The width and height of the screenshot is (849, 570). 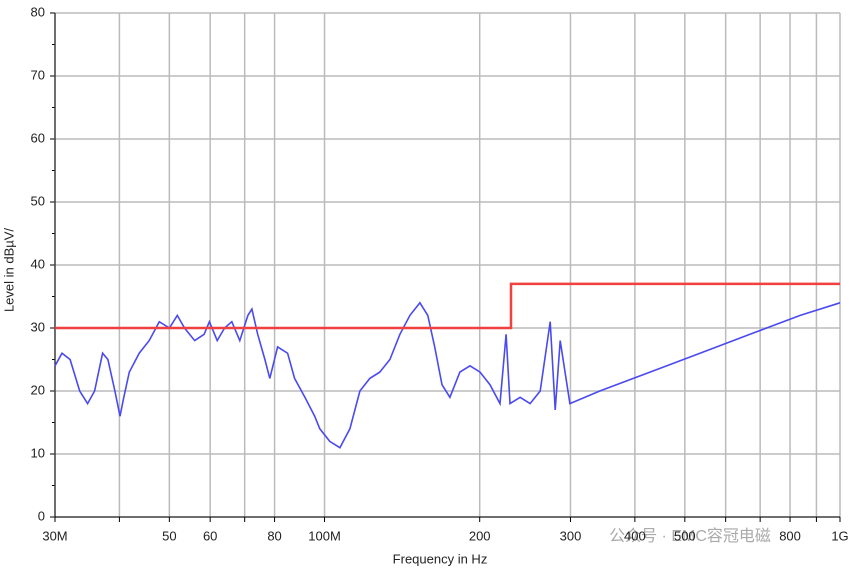 I want to click on y-tick-label: 20, so click(x=38, y=389).